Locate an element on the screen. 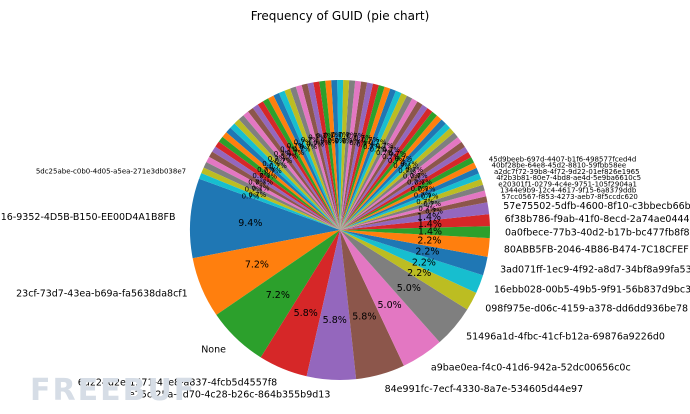 This screenshot has width=690, height=414. watermark-text: FREEBUF is located at coordinates (113, 390).